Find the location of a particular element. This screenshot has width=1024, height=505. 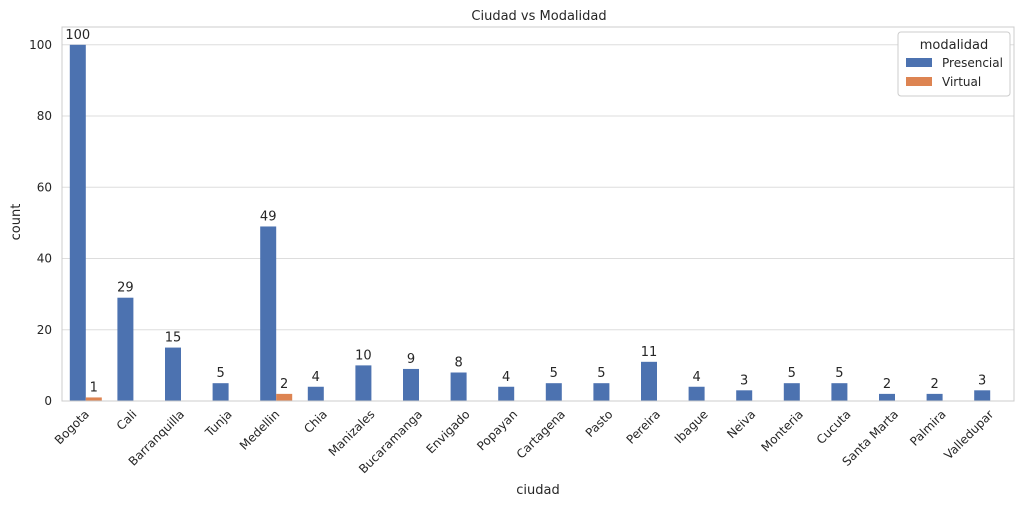

bar-presencial-valledupar is located at coordinates (982, 395).